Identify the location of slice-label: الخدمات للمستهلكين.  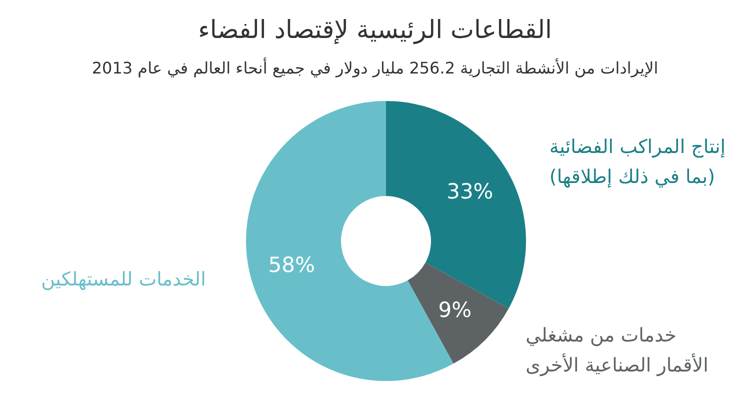
(123, 279).